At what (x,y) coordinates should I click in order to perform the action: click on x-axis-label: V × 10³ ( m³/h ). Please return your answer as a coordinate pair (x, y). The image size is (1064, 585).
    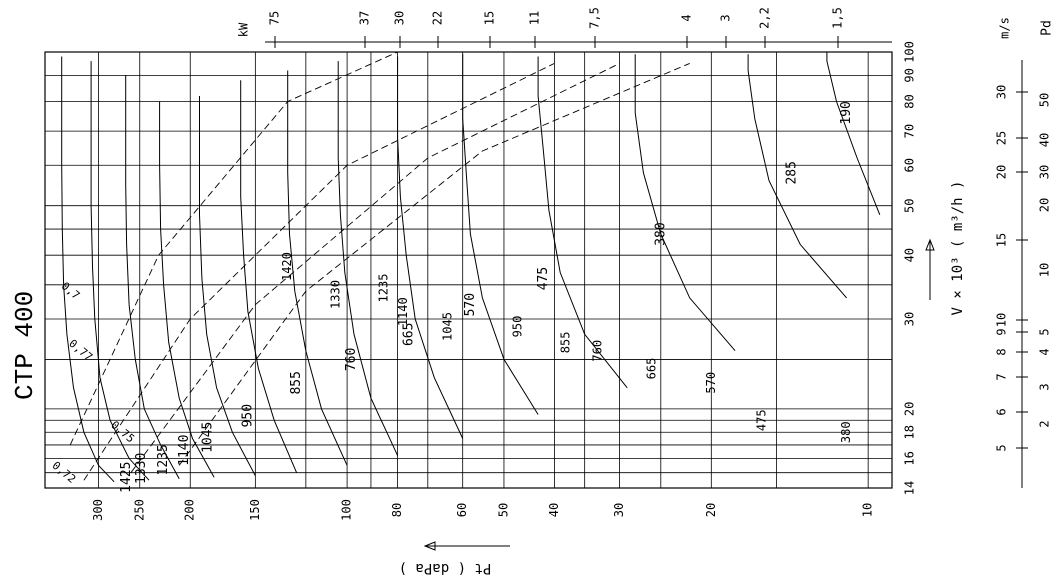
    Looking at the image, I should click on (958, 248).